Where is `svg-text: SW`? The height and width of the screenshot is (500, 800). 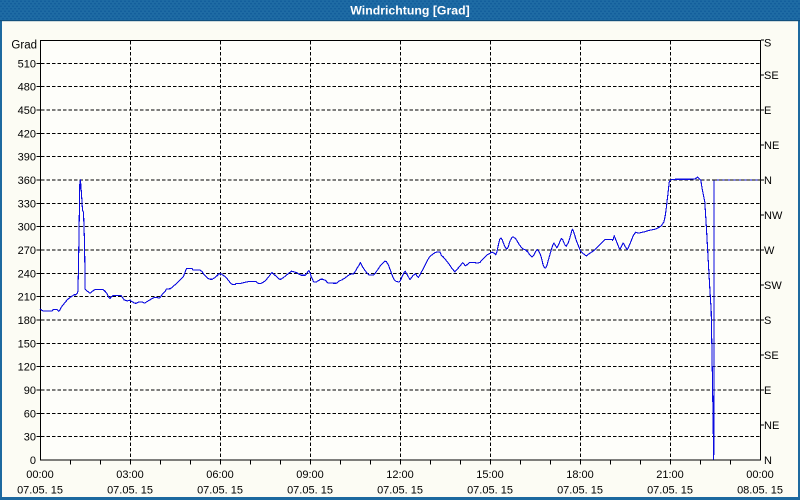 svg-text: SW is located at coordinates (773, 286).